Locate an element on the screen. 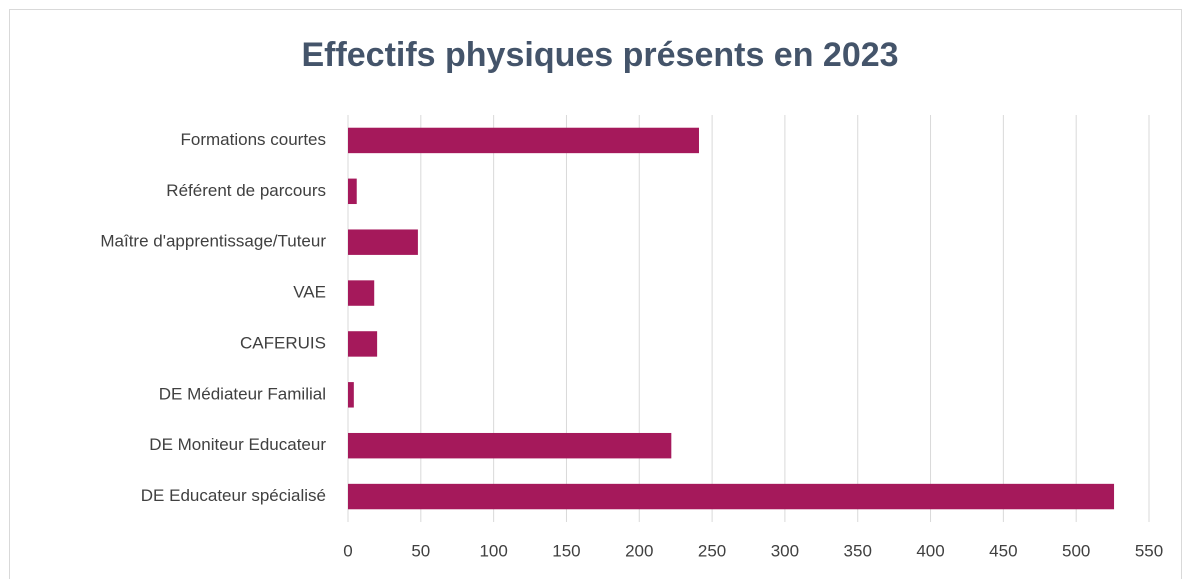 This screenshot has width=1183, height=579. x-tick-label: 200 is located at coordinates (639, 550).